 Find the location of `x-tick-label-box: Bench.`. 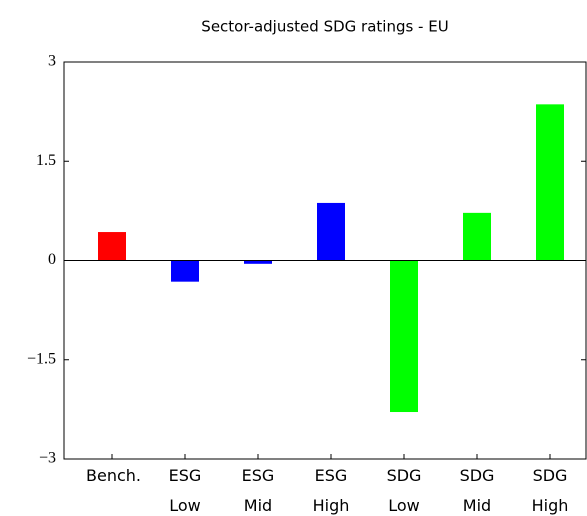

x-tick-label-box: Bench. is located at coordinates (113, 475).